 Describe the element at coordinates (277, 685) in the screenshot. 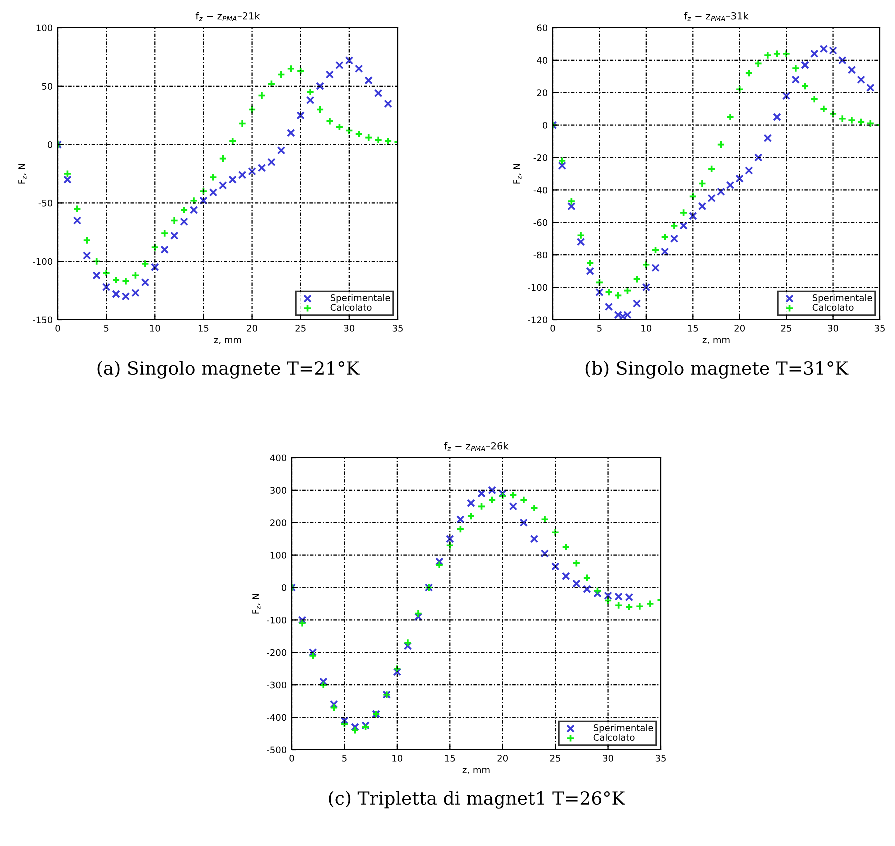

I see `y-tick-label: -300` at that location.